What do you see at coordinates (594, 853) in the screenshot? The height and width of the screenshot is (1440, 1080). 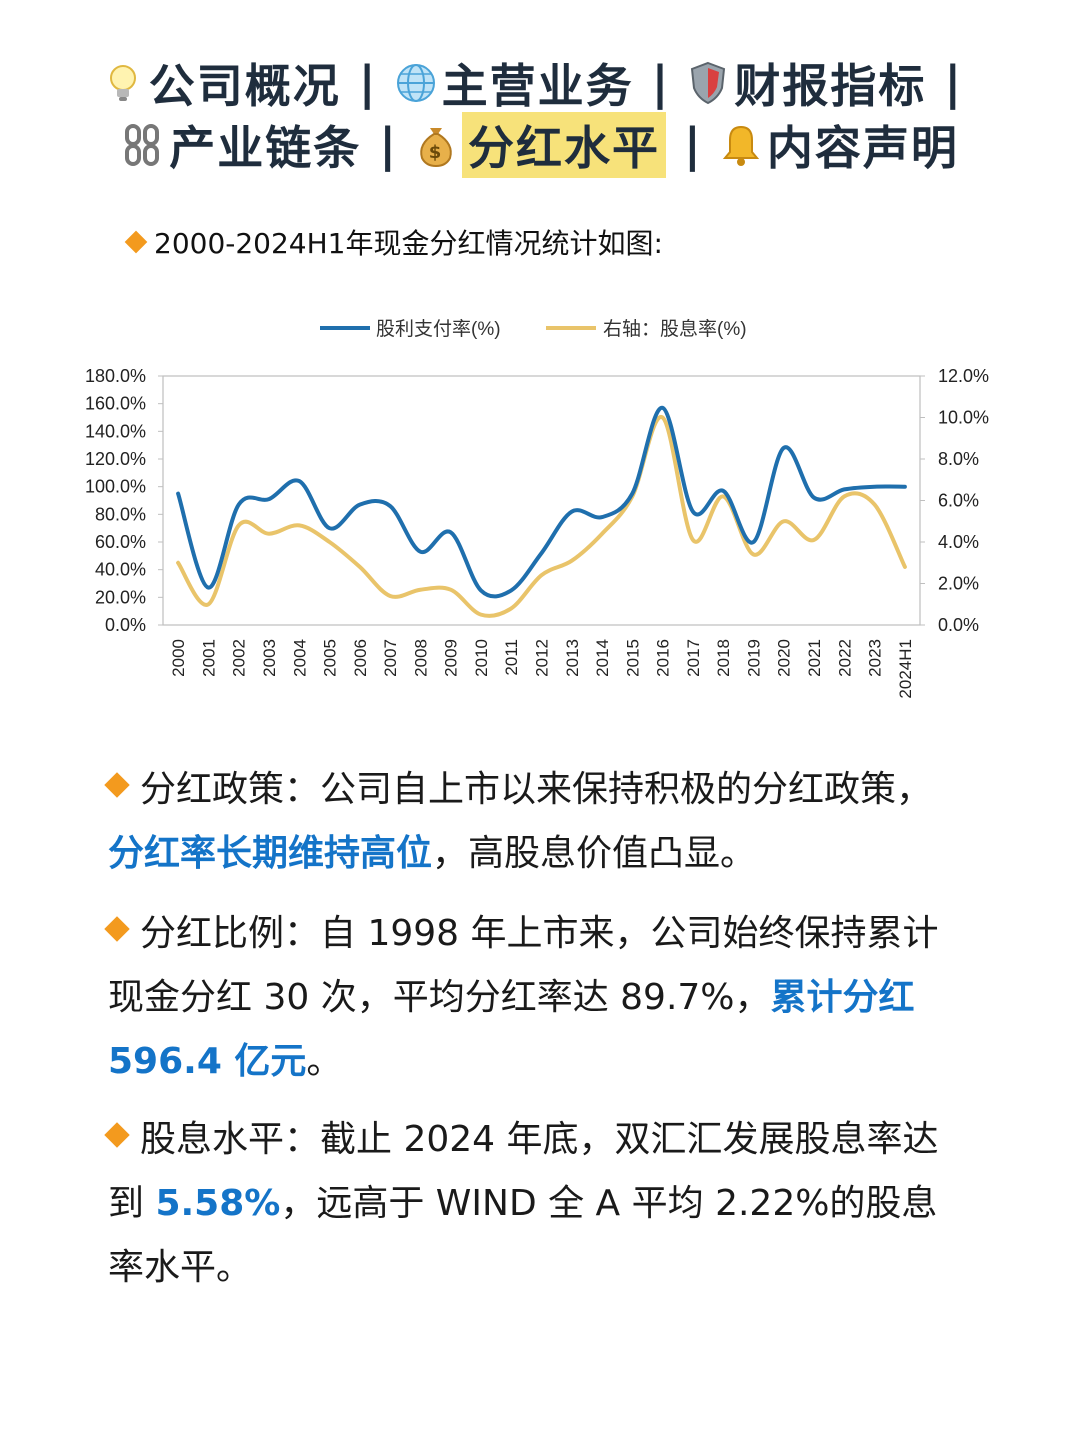 I see `paragraph-text: ，高股息价值凸显。` at bounding box center [594, 853].